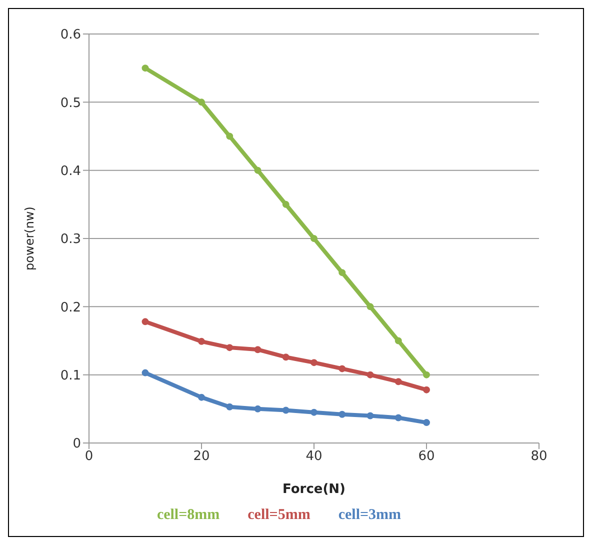 The width and height of the screenshot is (594, 547). I want to click on text: cell=5mm, so click(279, 515).